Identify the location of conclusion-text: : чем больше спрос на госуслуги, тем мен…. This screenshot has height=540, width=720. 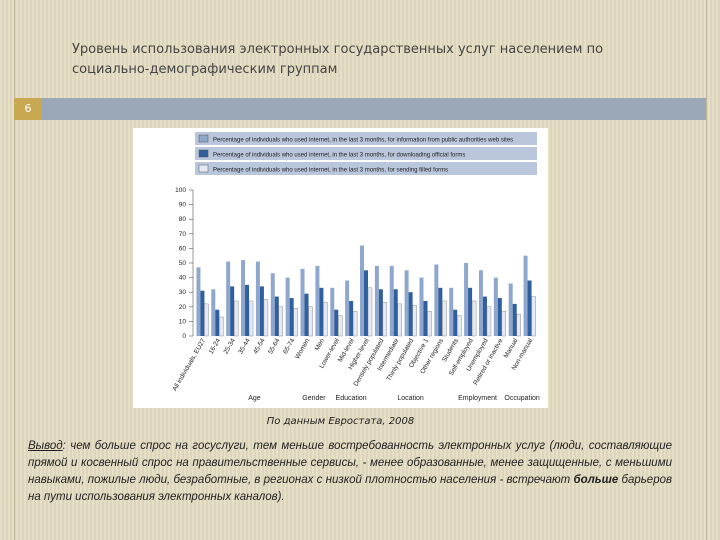
(350, 463).